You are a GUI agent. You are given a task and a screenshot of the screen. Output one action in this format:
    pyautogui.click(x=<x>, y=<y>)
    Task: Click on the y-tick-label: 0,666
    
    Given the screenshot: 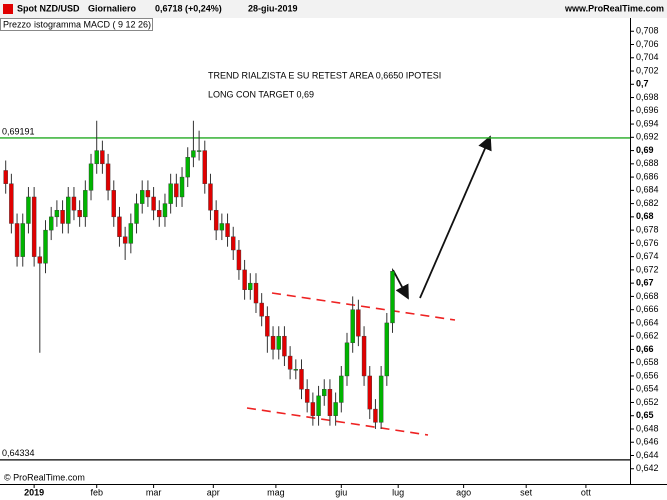 What is the action you would take?
    pyautogui.click(x=647, y=309)
    